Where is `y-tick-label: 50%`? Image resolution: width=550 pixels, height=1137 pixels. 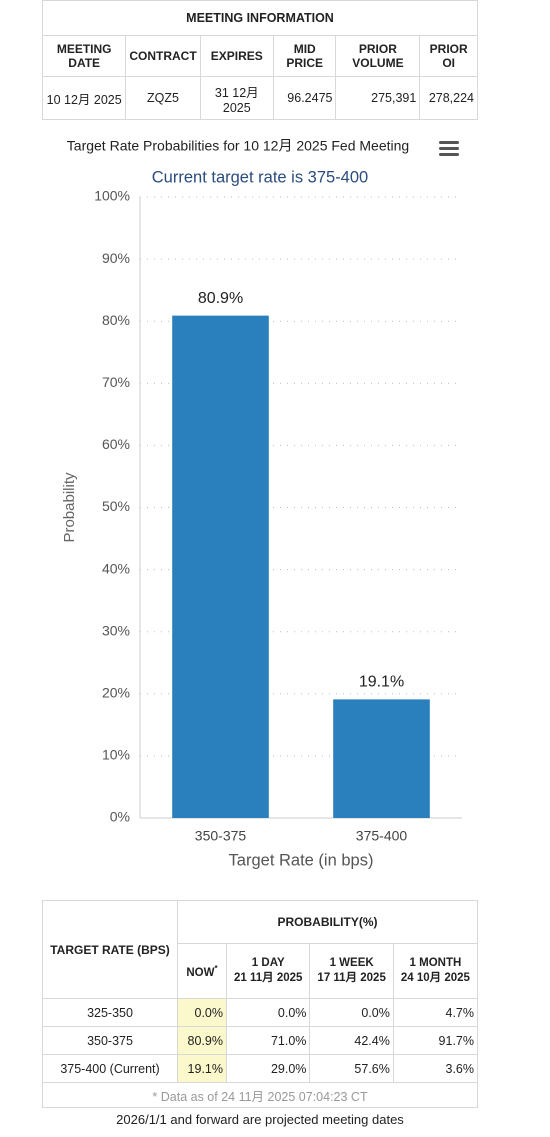
y-tick-label: 50% is located at coordinates (116, 506).